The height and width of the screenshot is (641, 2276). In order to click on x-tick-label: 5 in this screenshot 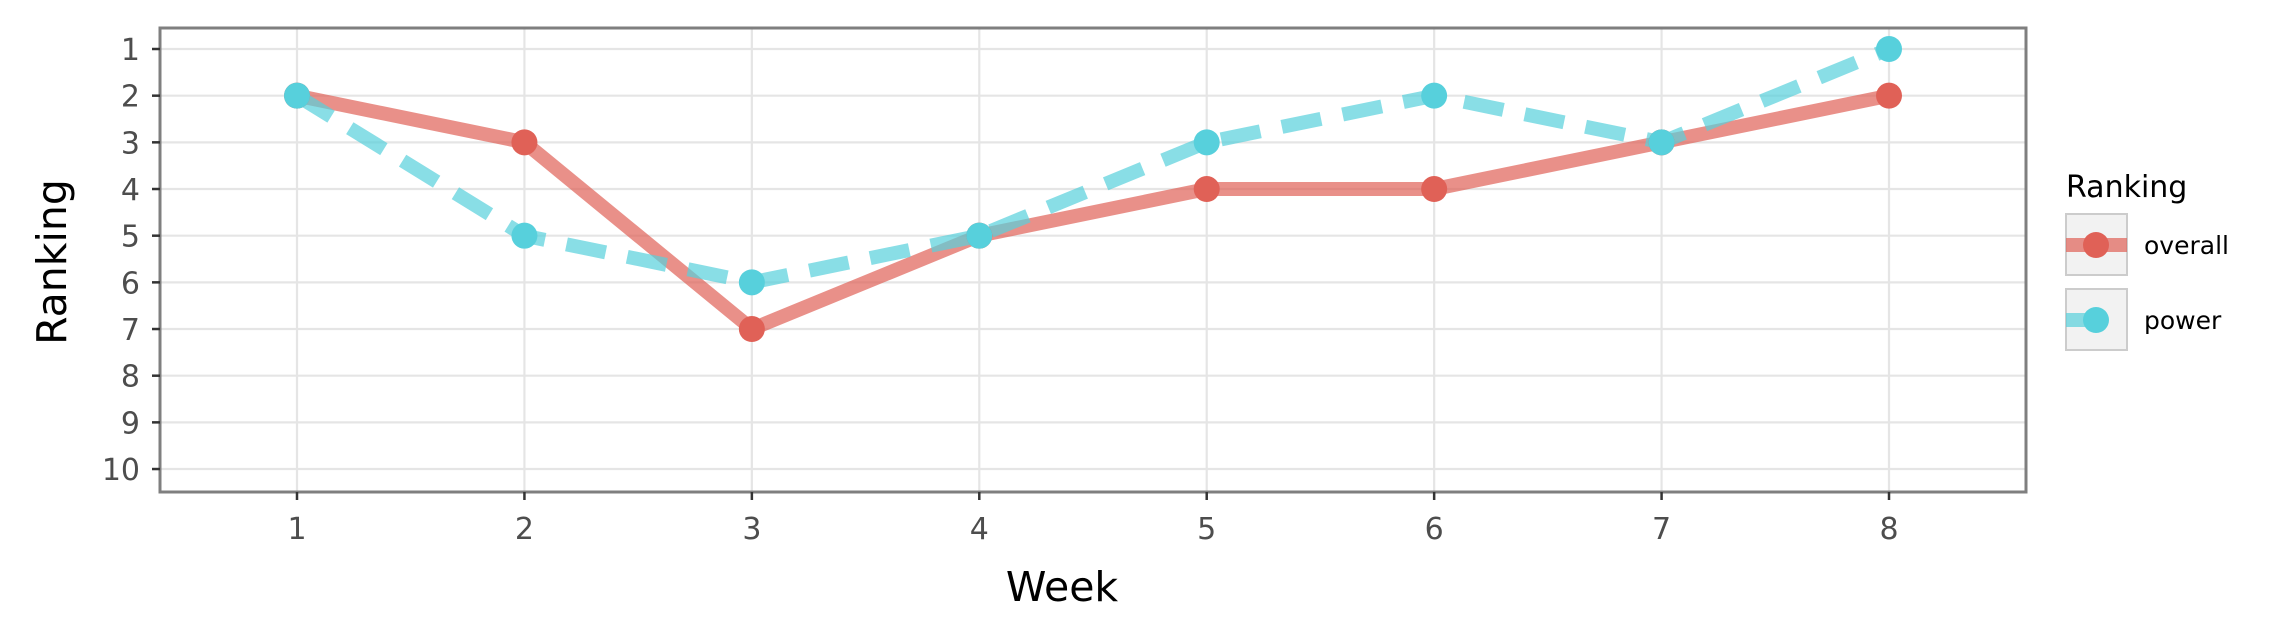, I will do `click(1206, 529)`.